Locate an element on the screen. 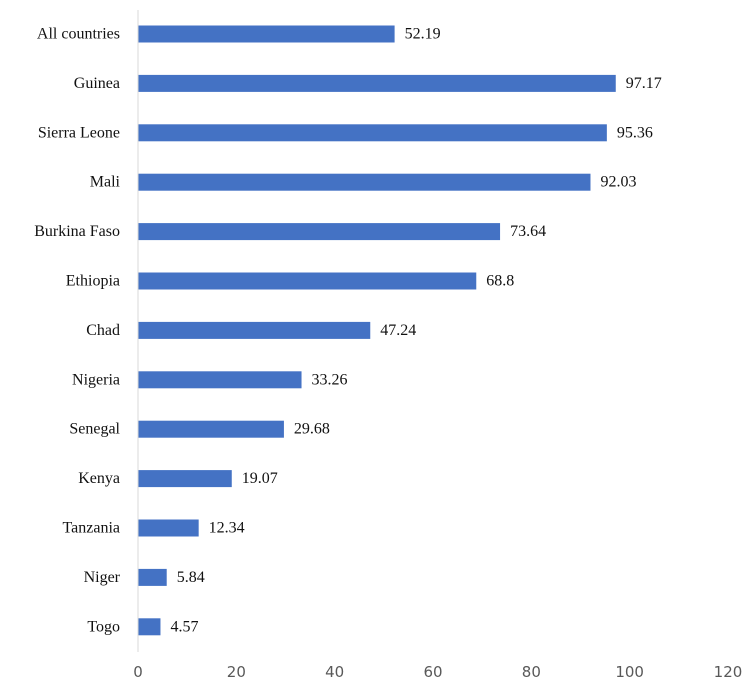 The height and width of the screenshot is (682, 748). x-tick-label: 100 is located at coordinates (629, 672).